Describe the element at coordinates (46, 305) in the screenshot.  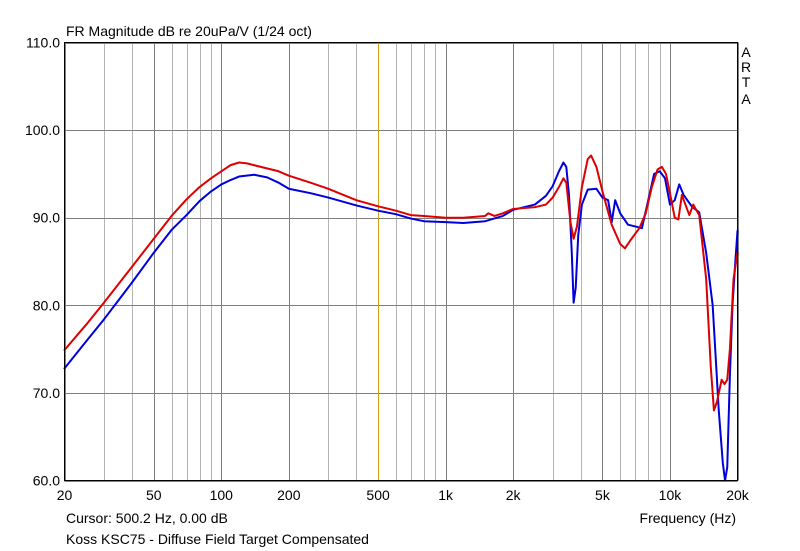
I see `y-tick-label: 80.0` at that location.